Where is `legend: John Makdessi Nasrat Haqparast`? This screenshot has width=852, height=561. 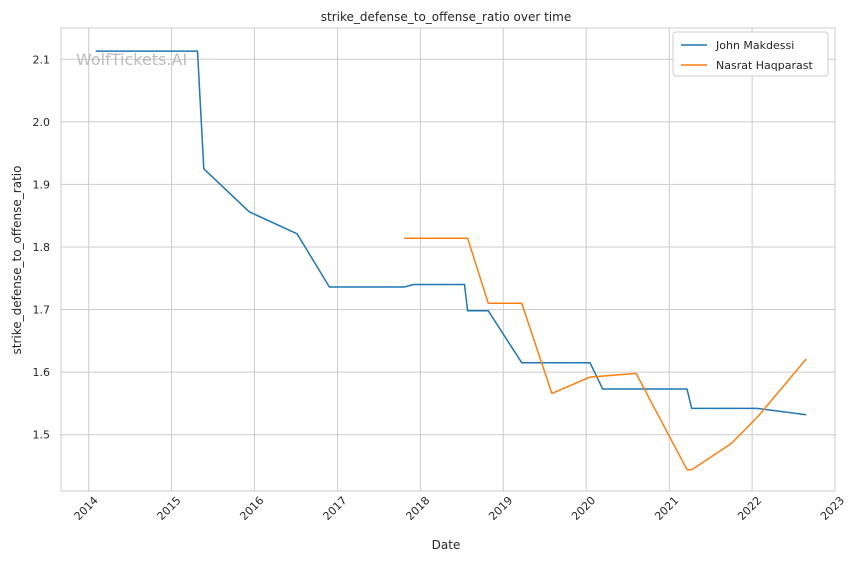
legend: John Makdessi Nasrat Haqparast is located at coordinates (750, 54).